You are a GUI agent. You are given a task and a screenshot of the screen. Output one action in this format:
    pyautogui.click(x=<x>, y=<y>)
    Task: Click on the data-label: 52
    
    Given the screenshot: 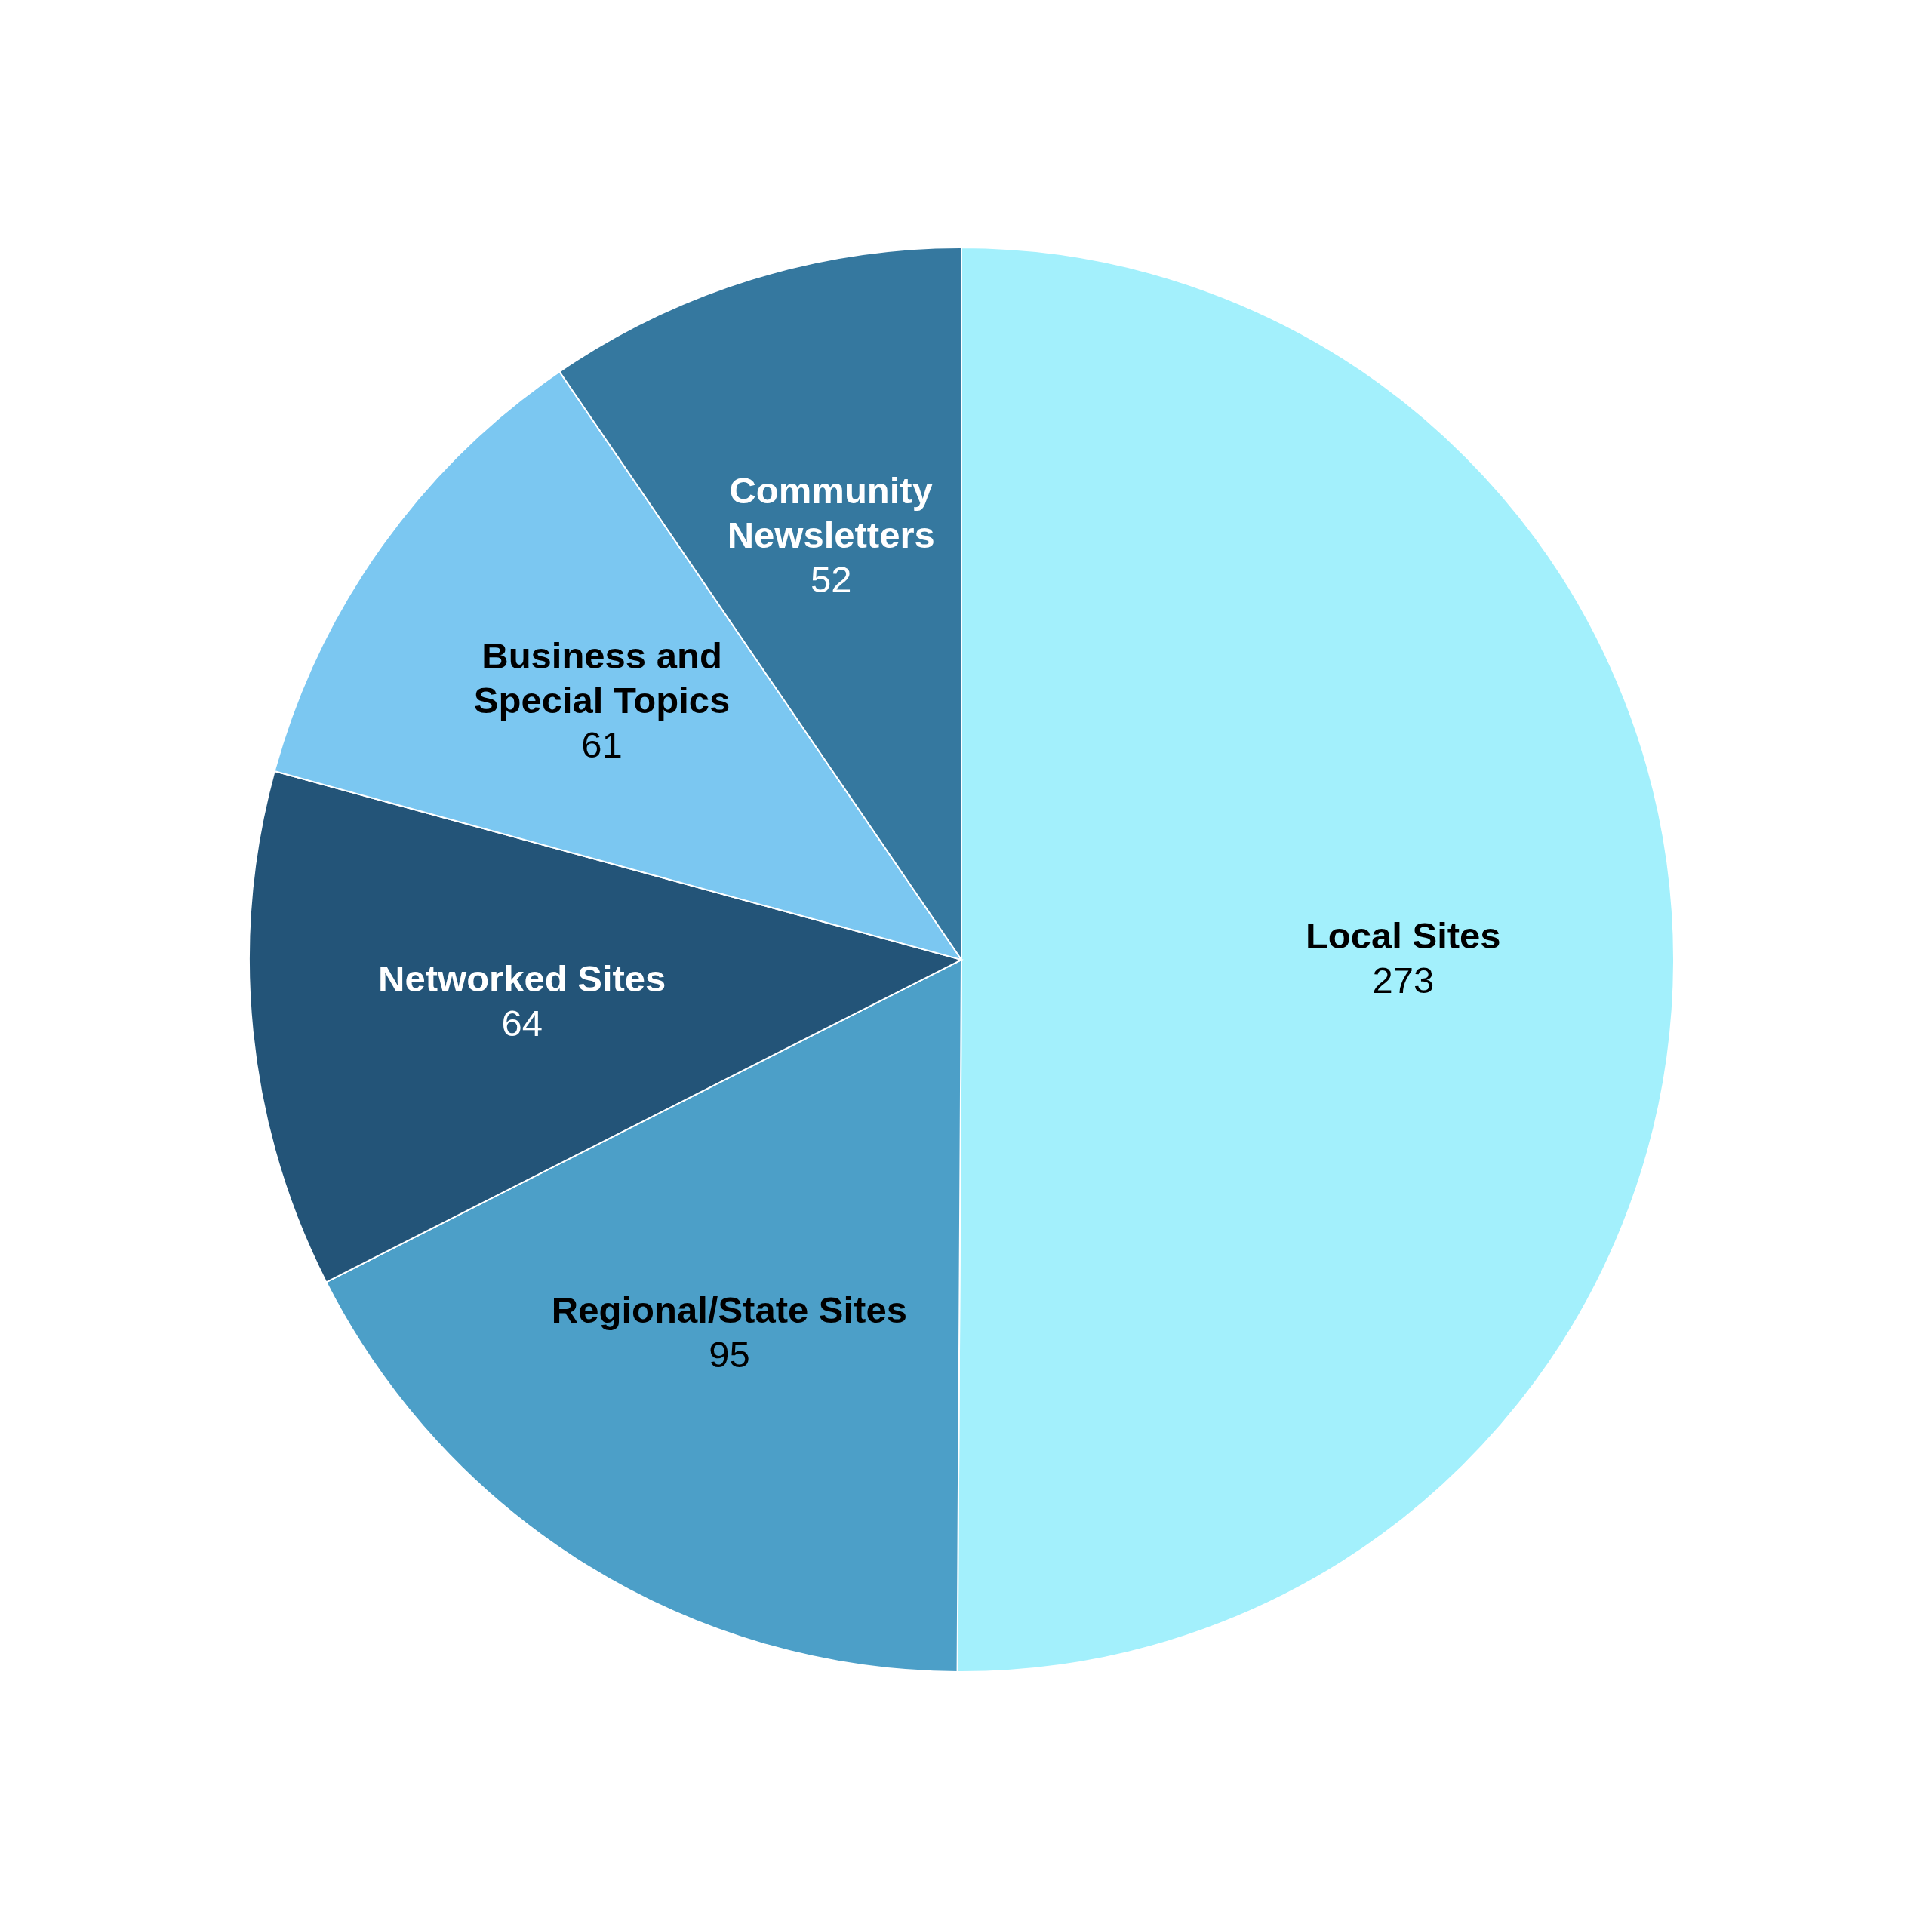 What is the action you would take?
    pyautogui.click(x=831, y=579)
    